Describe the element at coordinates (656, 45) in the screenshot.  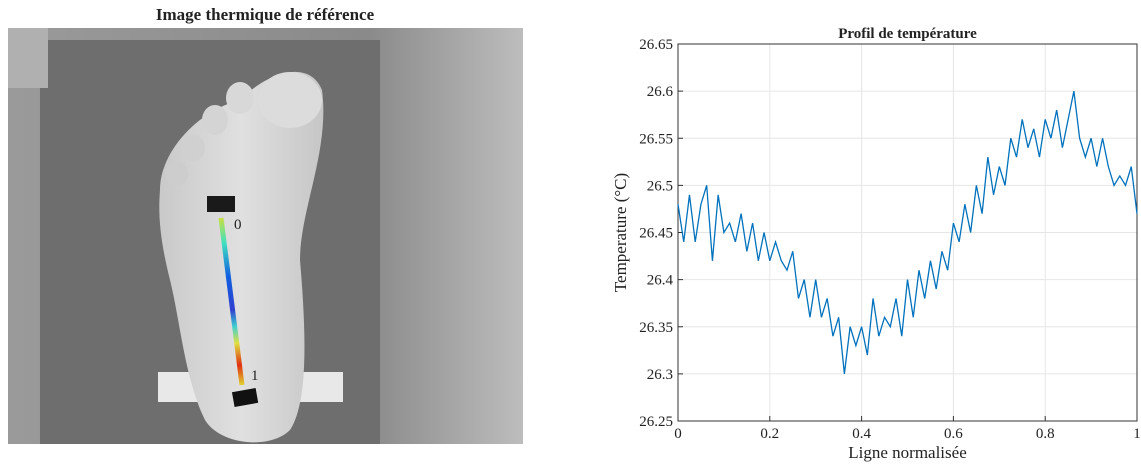
I see `y-tick-label: 26.65` at that location.